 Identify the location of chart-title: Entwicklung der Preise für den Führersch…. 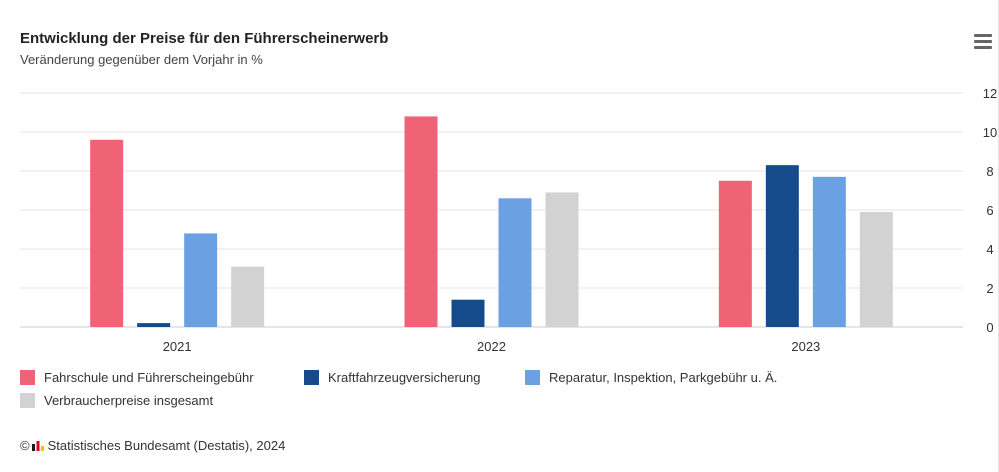
(204, 38).